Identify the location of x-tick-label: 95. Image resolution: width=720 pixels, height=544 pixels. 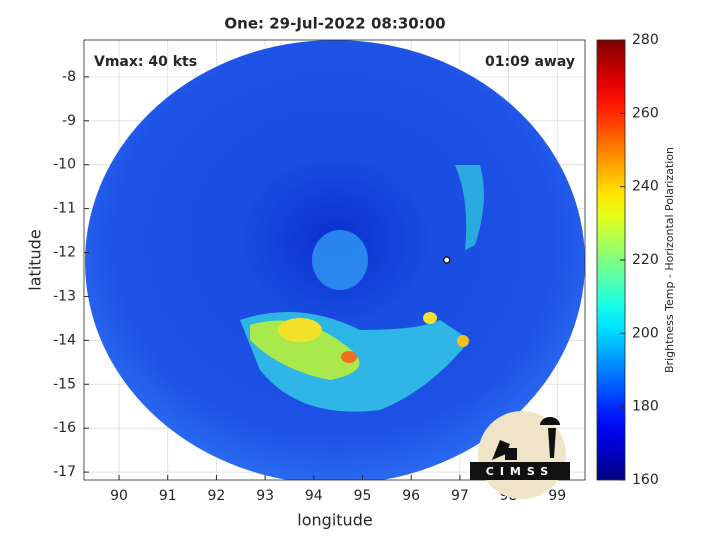
(363, 496).